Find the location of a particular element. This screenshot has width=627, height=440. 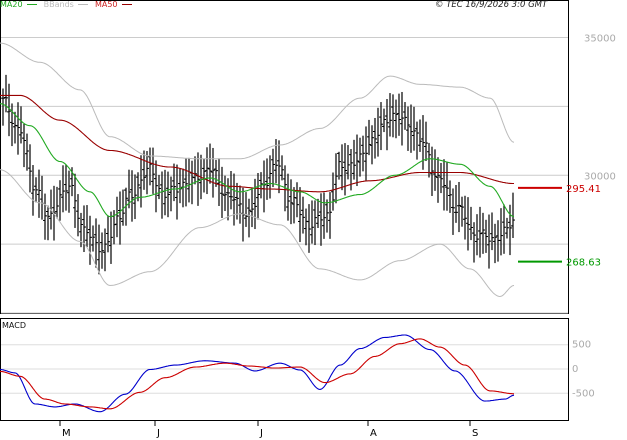

legend-ma50-label: MA50 is located at coordinates (106, 4).